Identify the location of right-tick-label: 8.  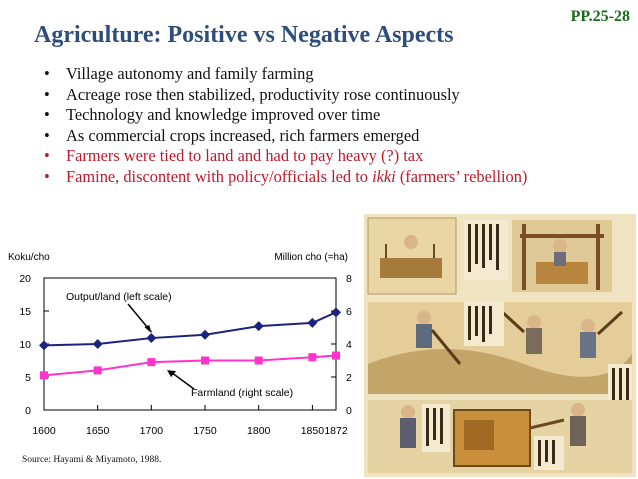
(349, 279).